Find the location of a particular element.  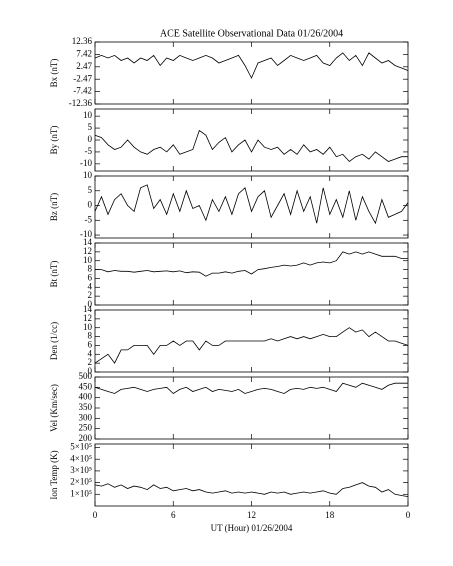

y-axis-label: Bz (nT) is located at coordinates (54, 207).